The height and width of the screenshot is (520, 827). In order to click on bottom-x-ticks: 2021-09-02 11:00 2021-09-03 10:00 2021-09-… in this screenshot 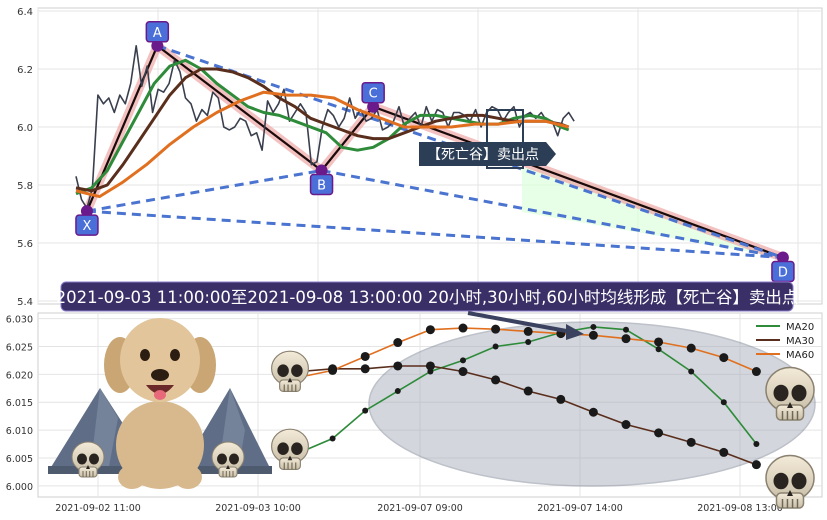, I will do `click(419, 508)`.